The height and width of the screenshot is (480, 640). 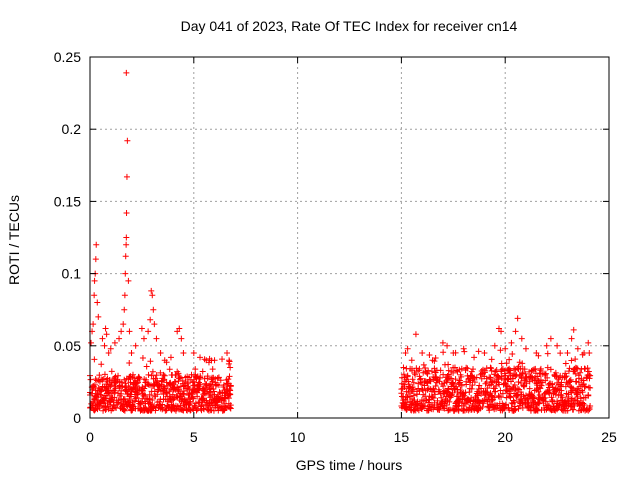 What do you see at coordinates (194, 437) in the screenshot?
I see `x-tick-label: 5` at bounding box center [194, 437].